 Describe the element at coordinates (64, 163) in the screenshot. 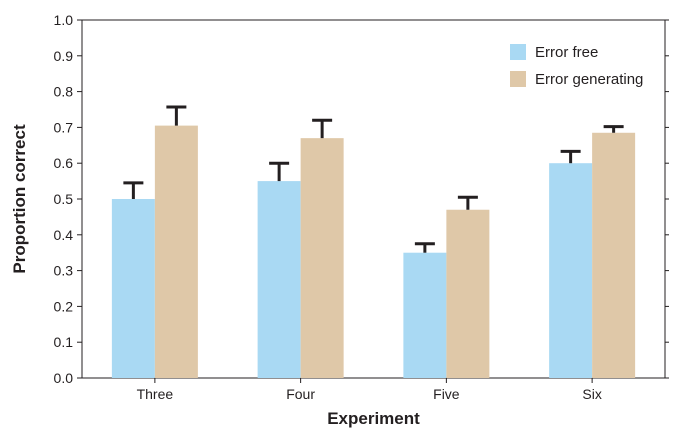

I see `y-tick-label: 0.6` at that location.